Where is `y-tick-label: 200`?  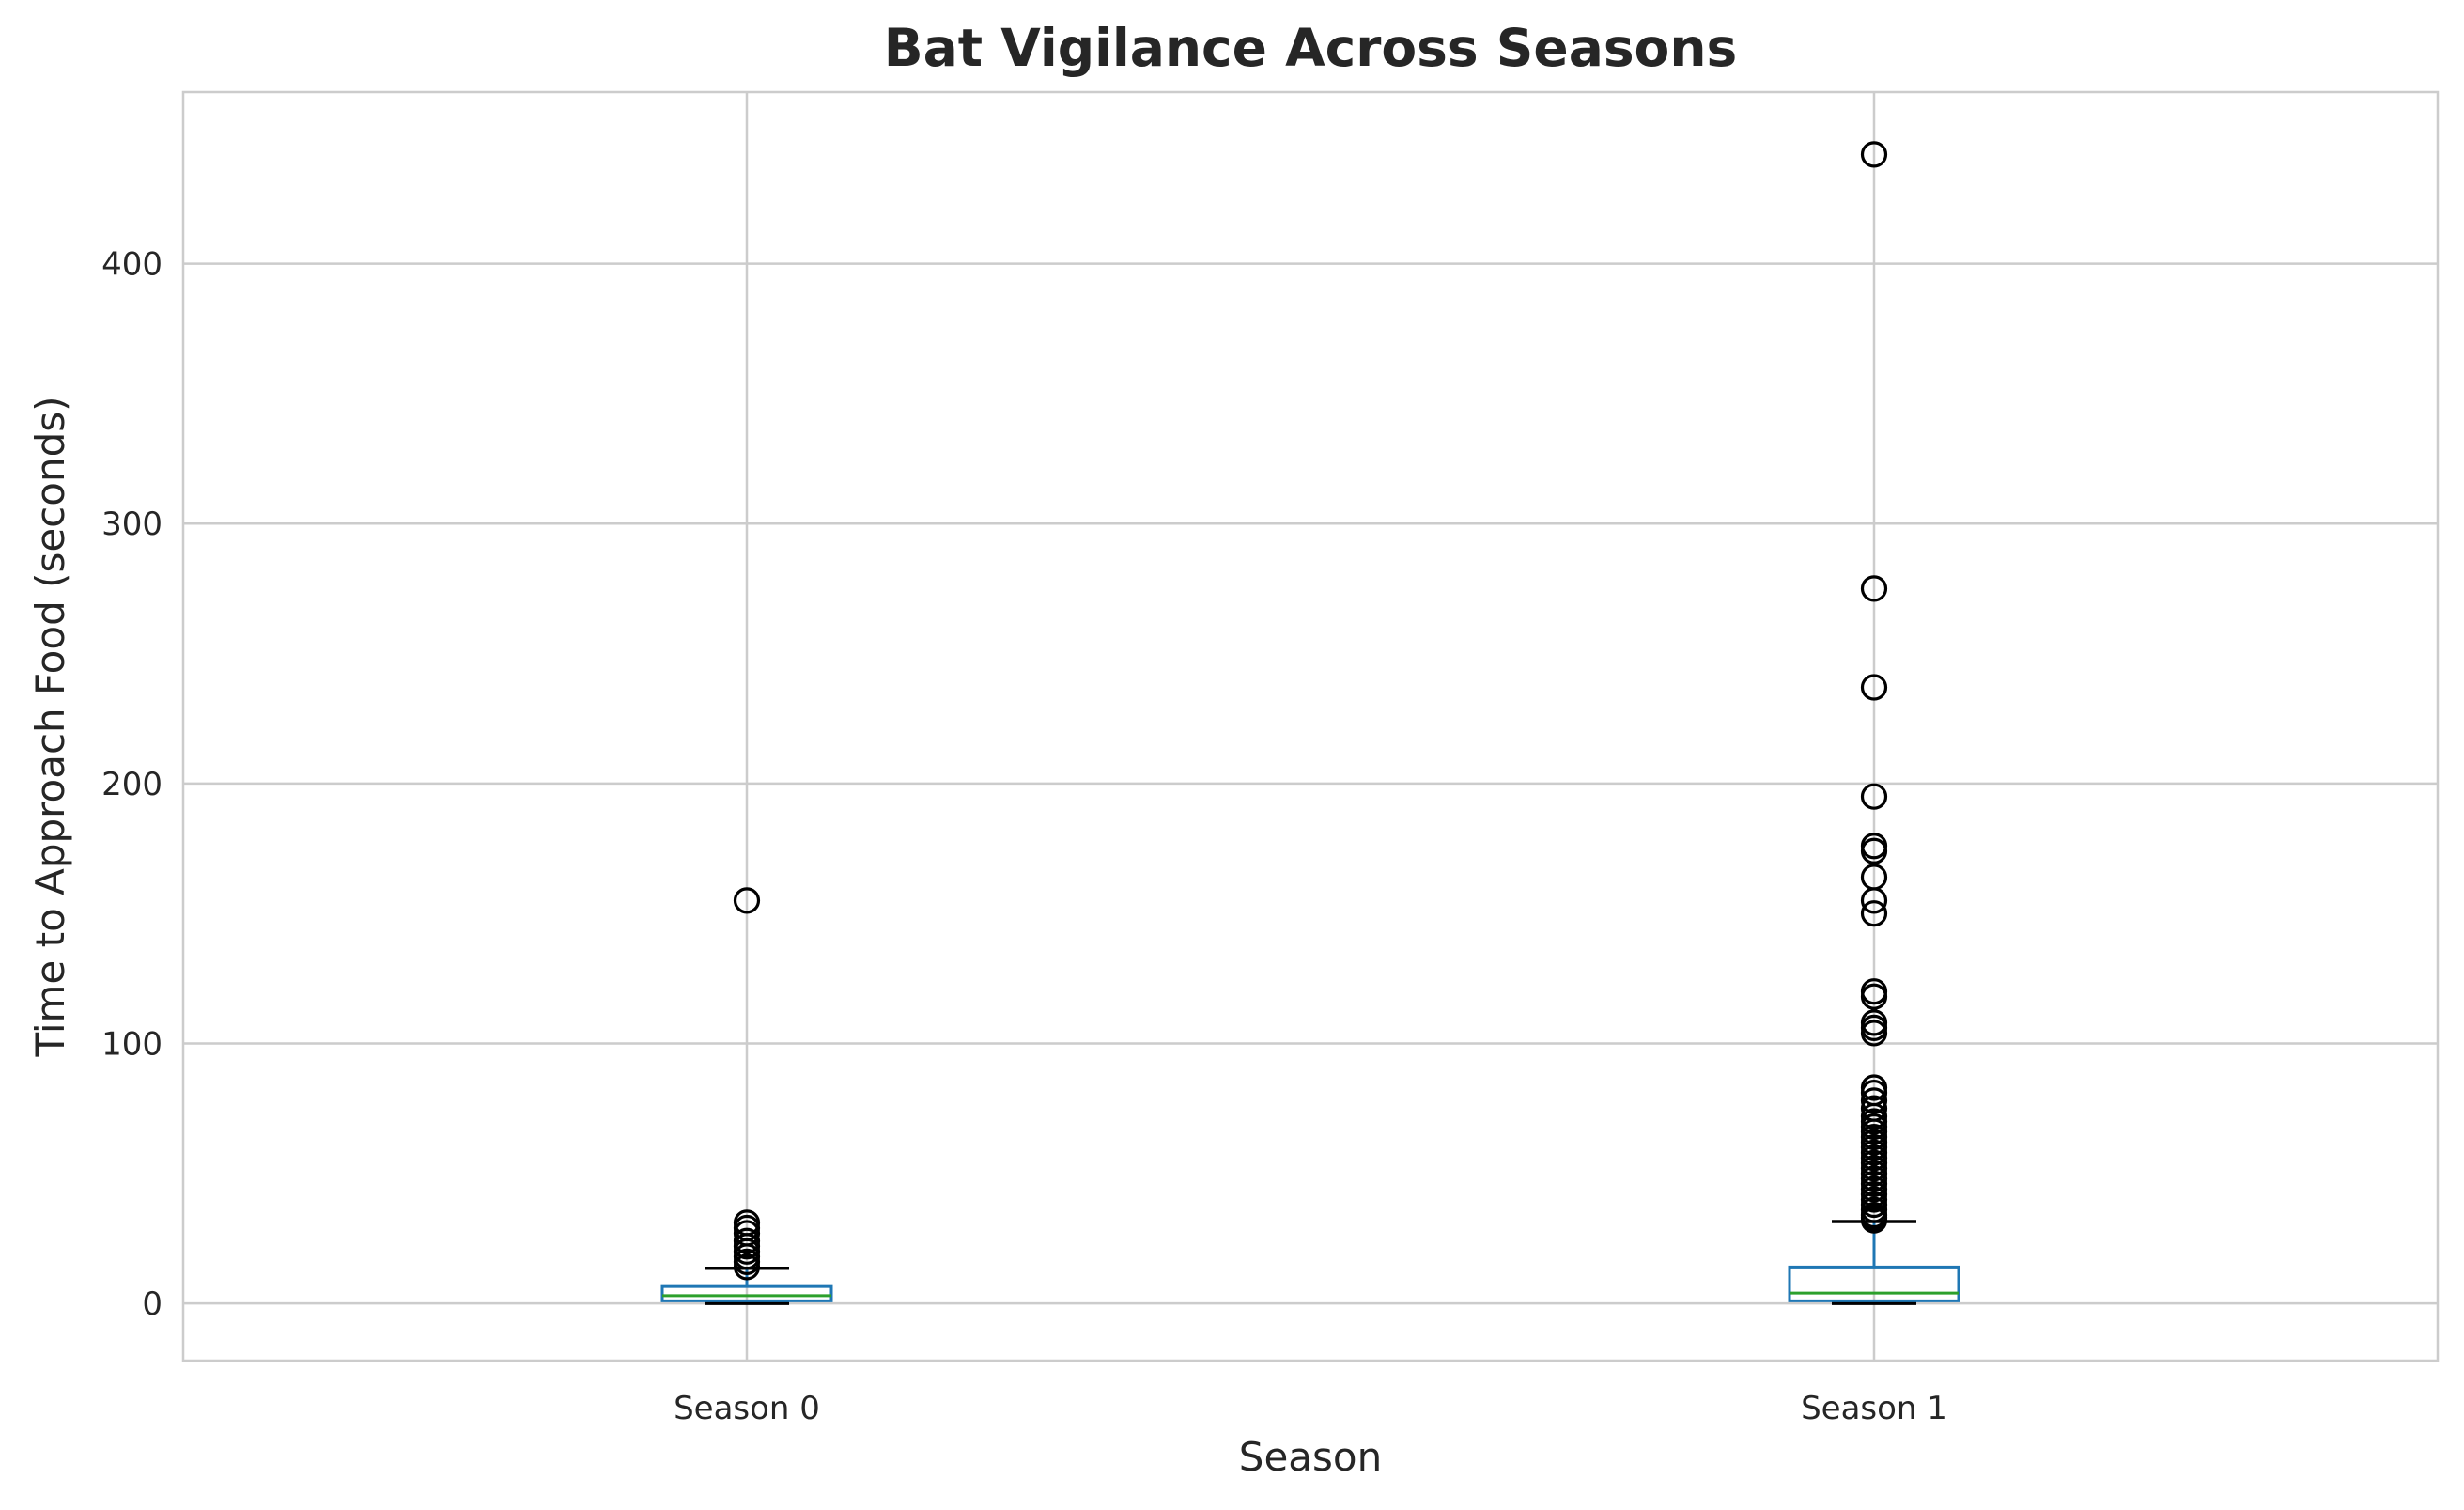
y-tick-label: 200 is located at coordinates (132, 784).